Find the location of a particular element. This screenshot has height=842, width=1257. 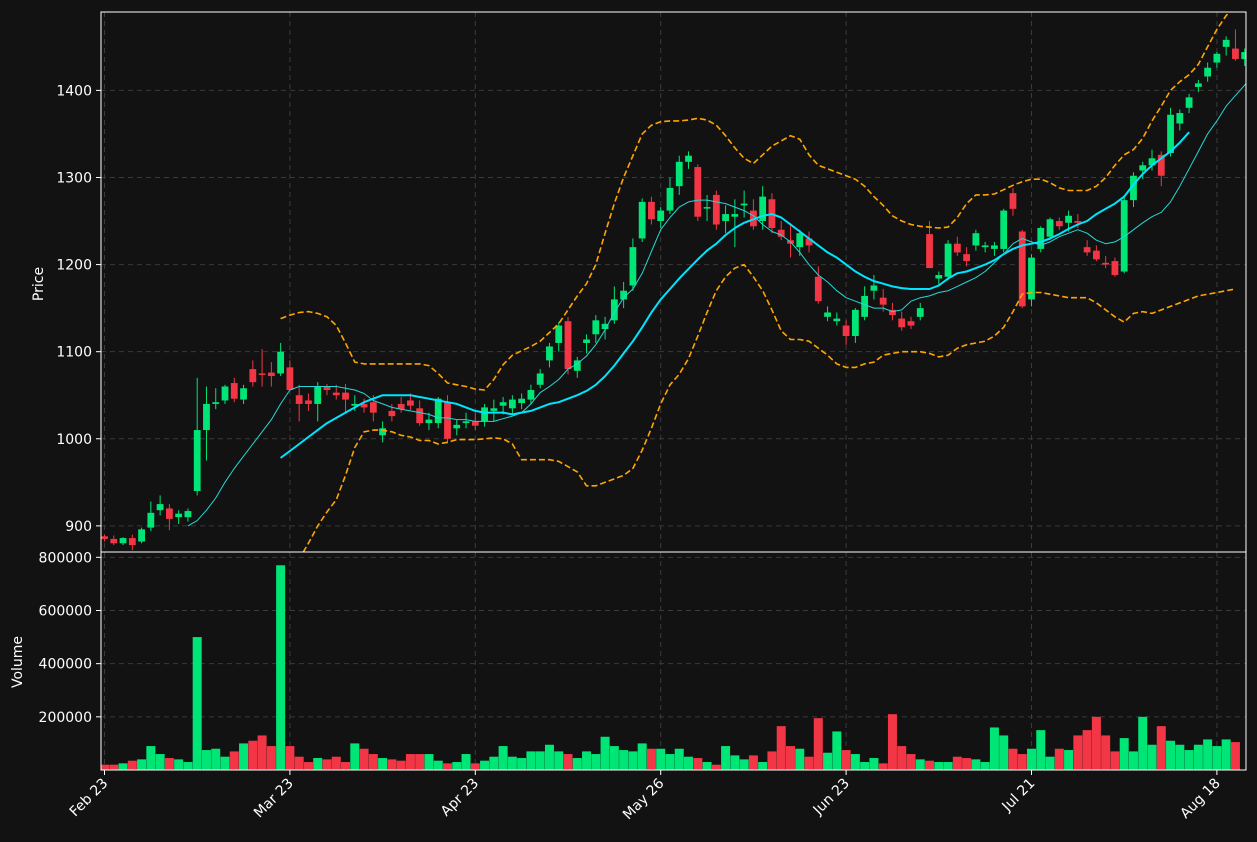

volume-y-tick-label: 600000 is located at coordinates (65, 611).